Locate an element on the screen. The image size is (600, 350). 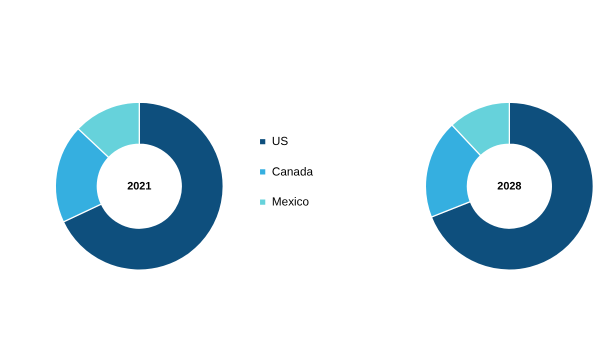
text: 2028 is located at coordinates (509, 186).